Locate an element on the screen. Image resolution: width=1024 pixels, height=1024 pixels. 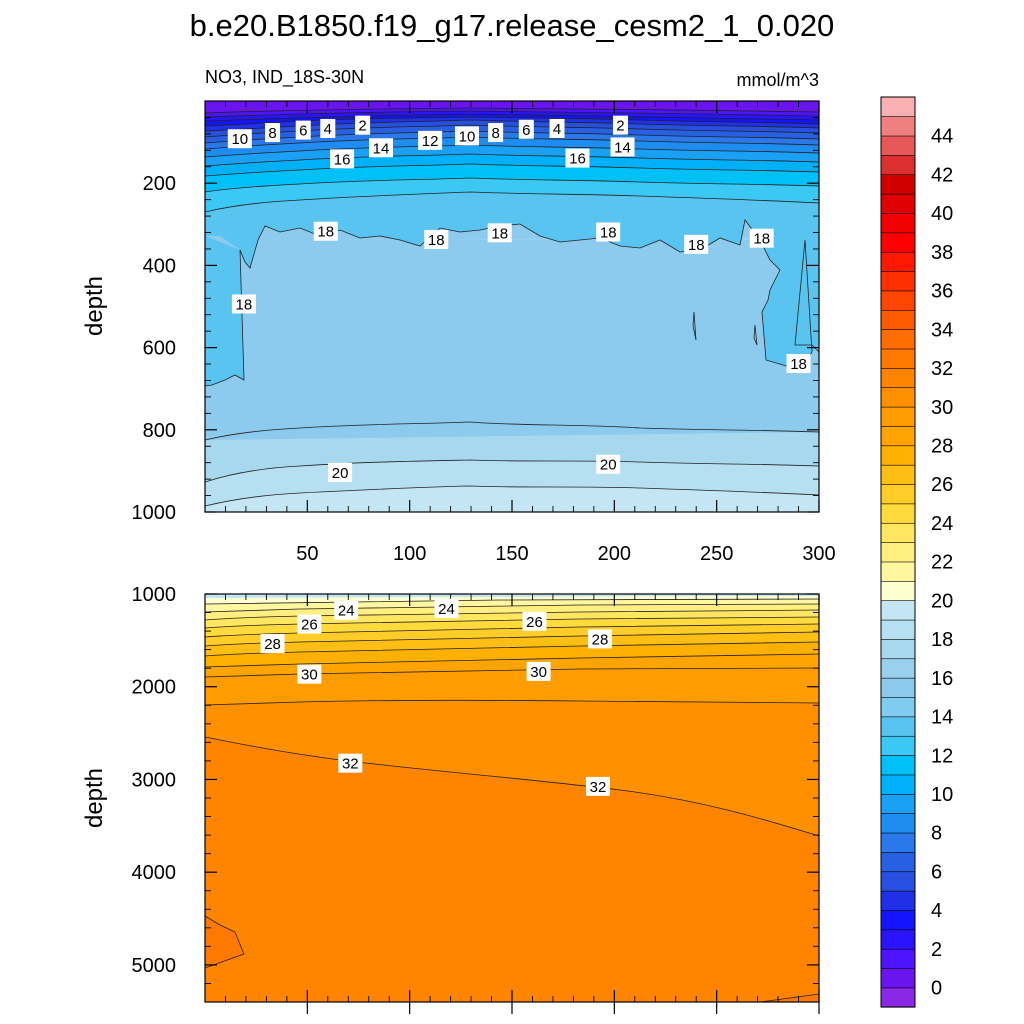
contour-label: 20 is located at coordinates (608, 464).